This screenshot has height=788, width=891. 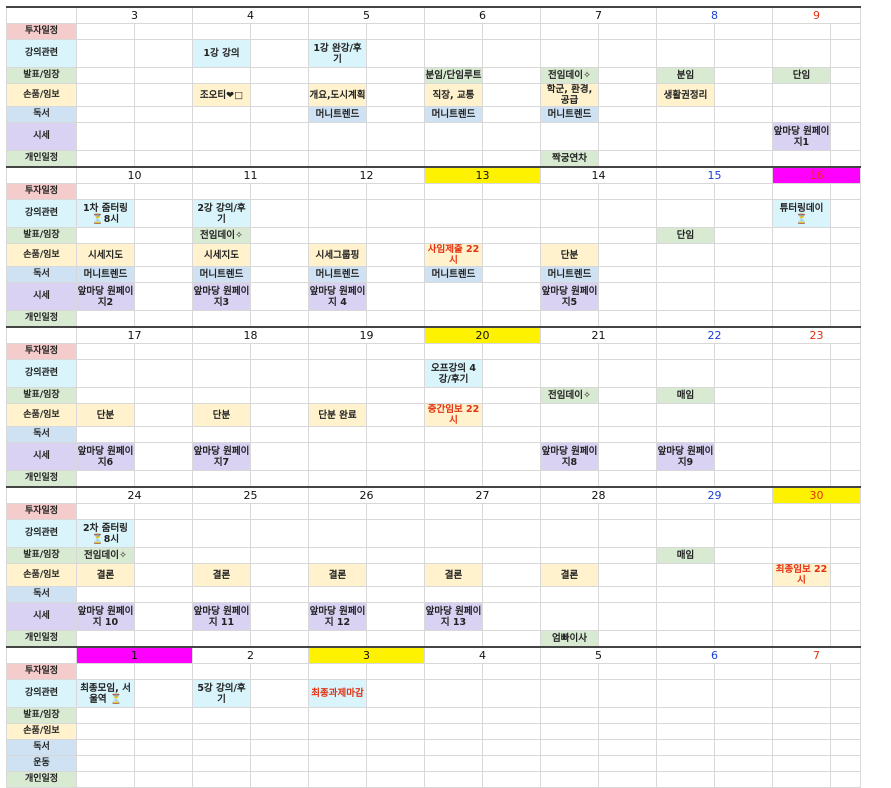 I want to click on date-cell: 4, so click(x=482, y=655).